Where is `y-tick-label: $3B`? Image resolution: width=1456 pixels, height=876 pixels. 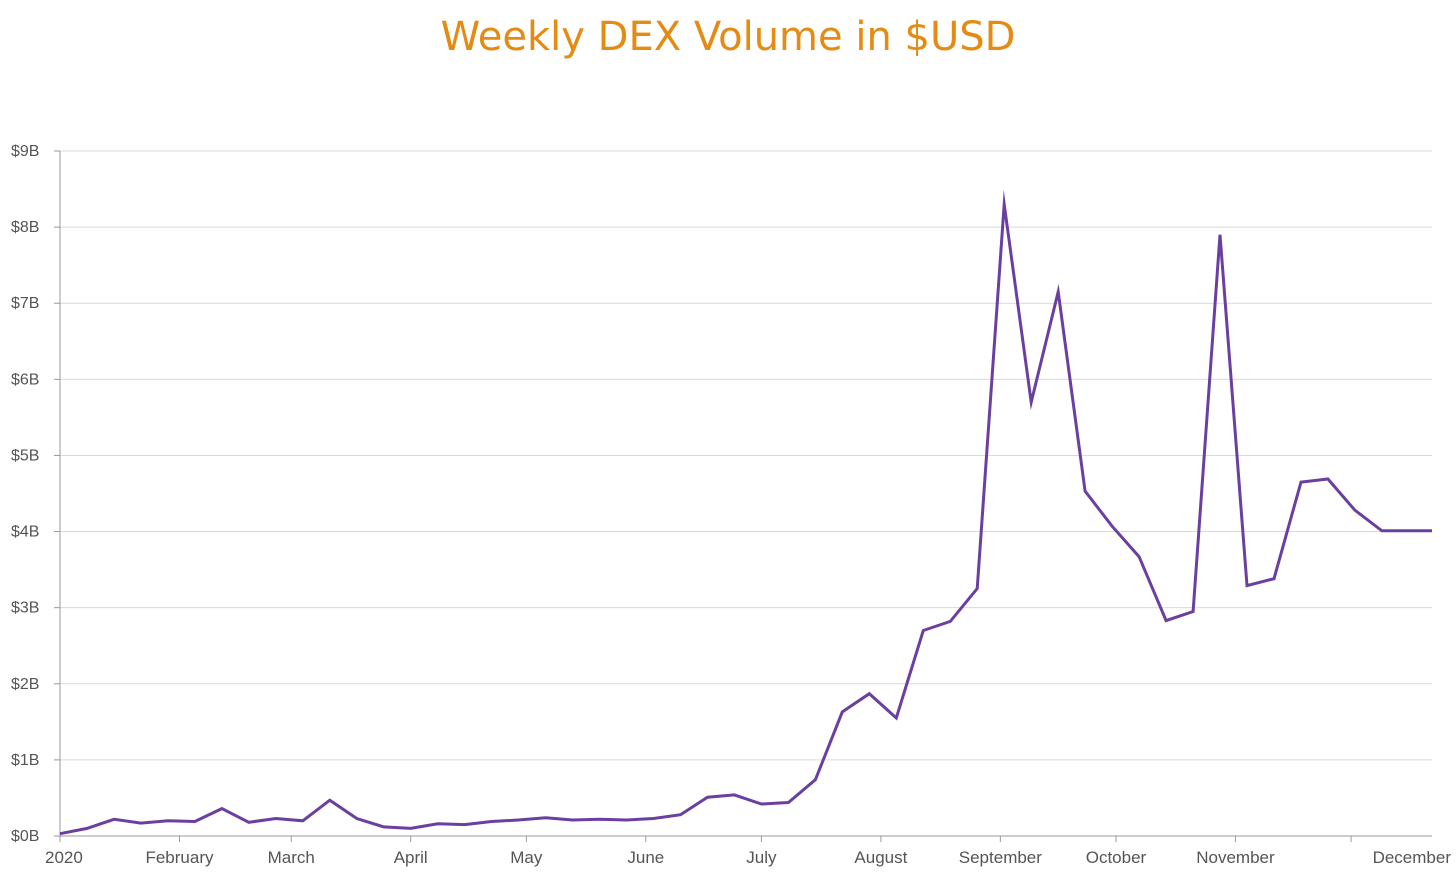 y-tick-label: $3B is located at coordinates (25, 608).